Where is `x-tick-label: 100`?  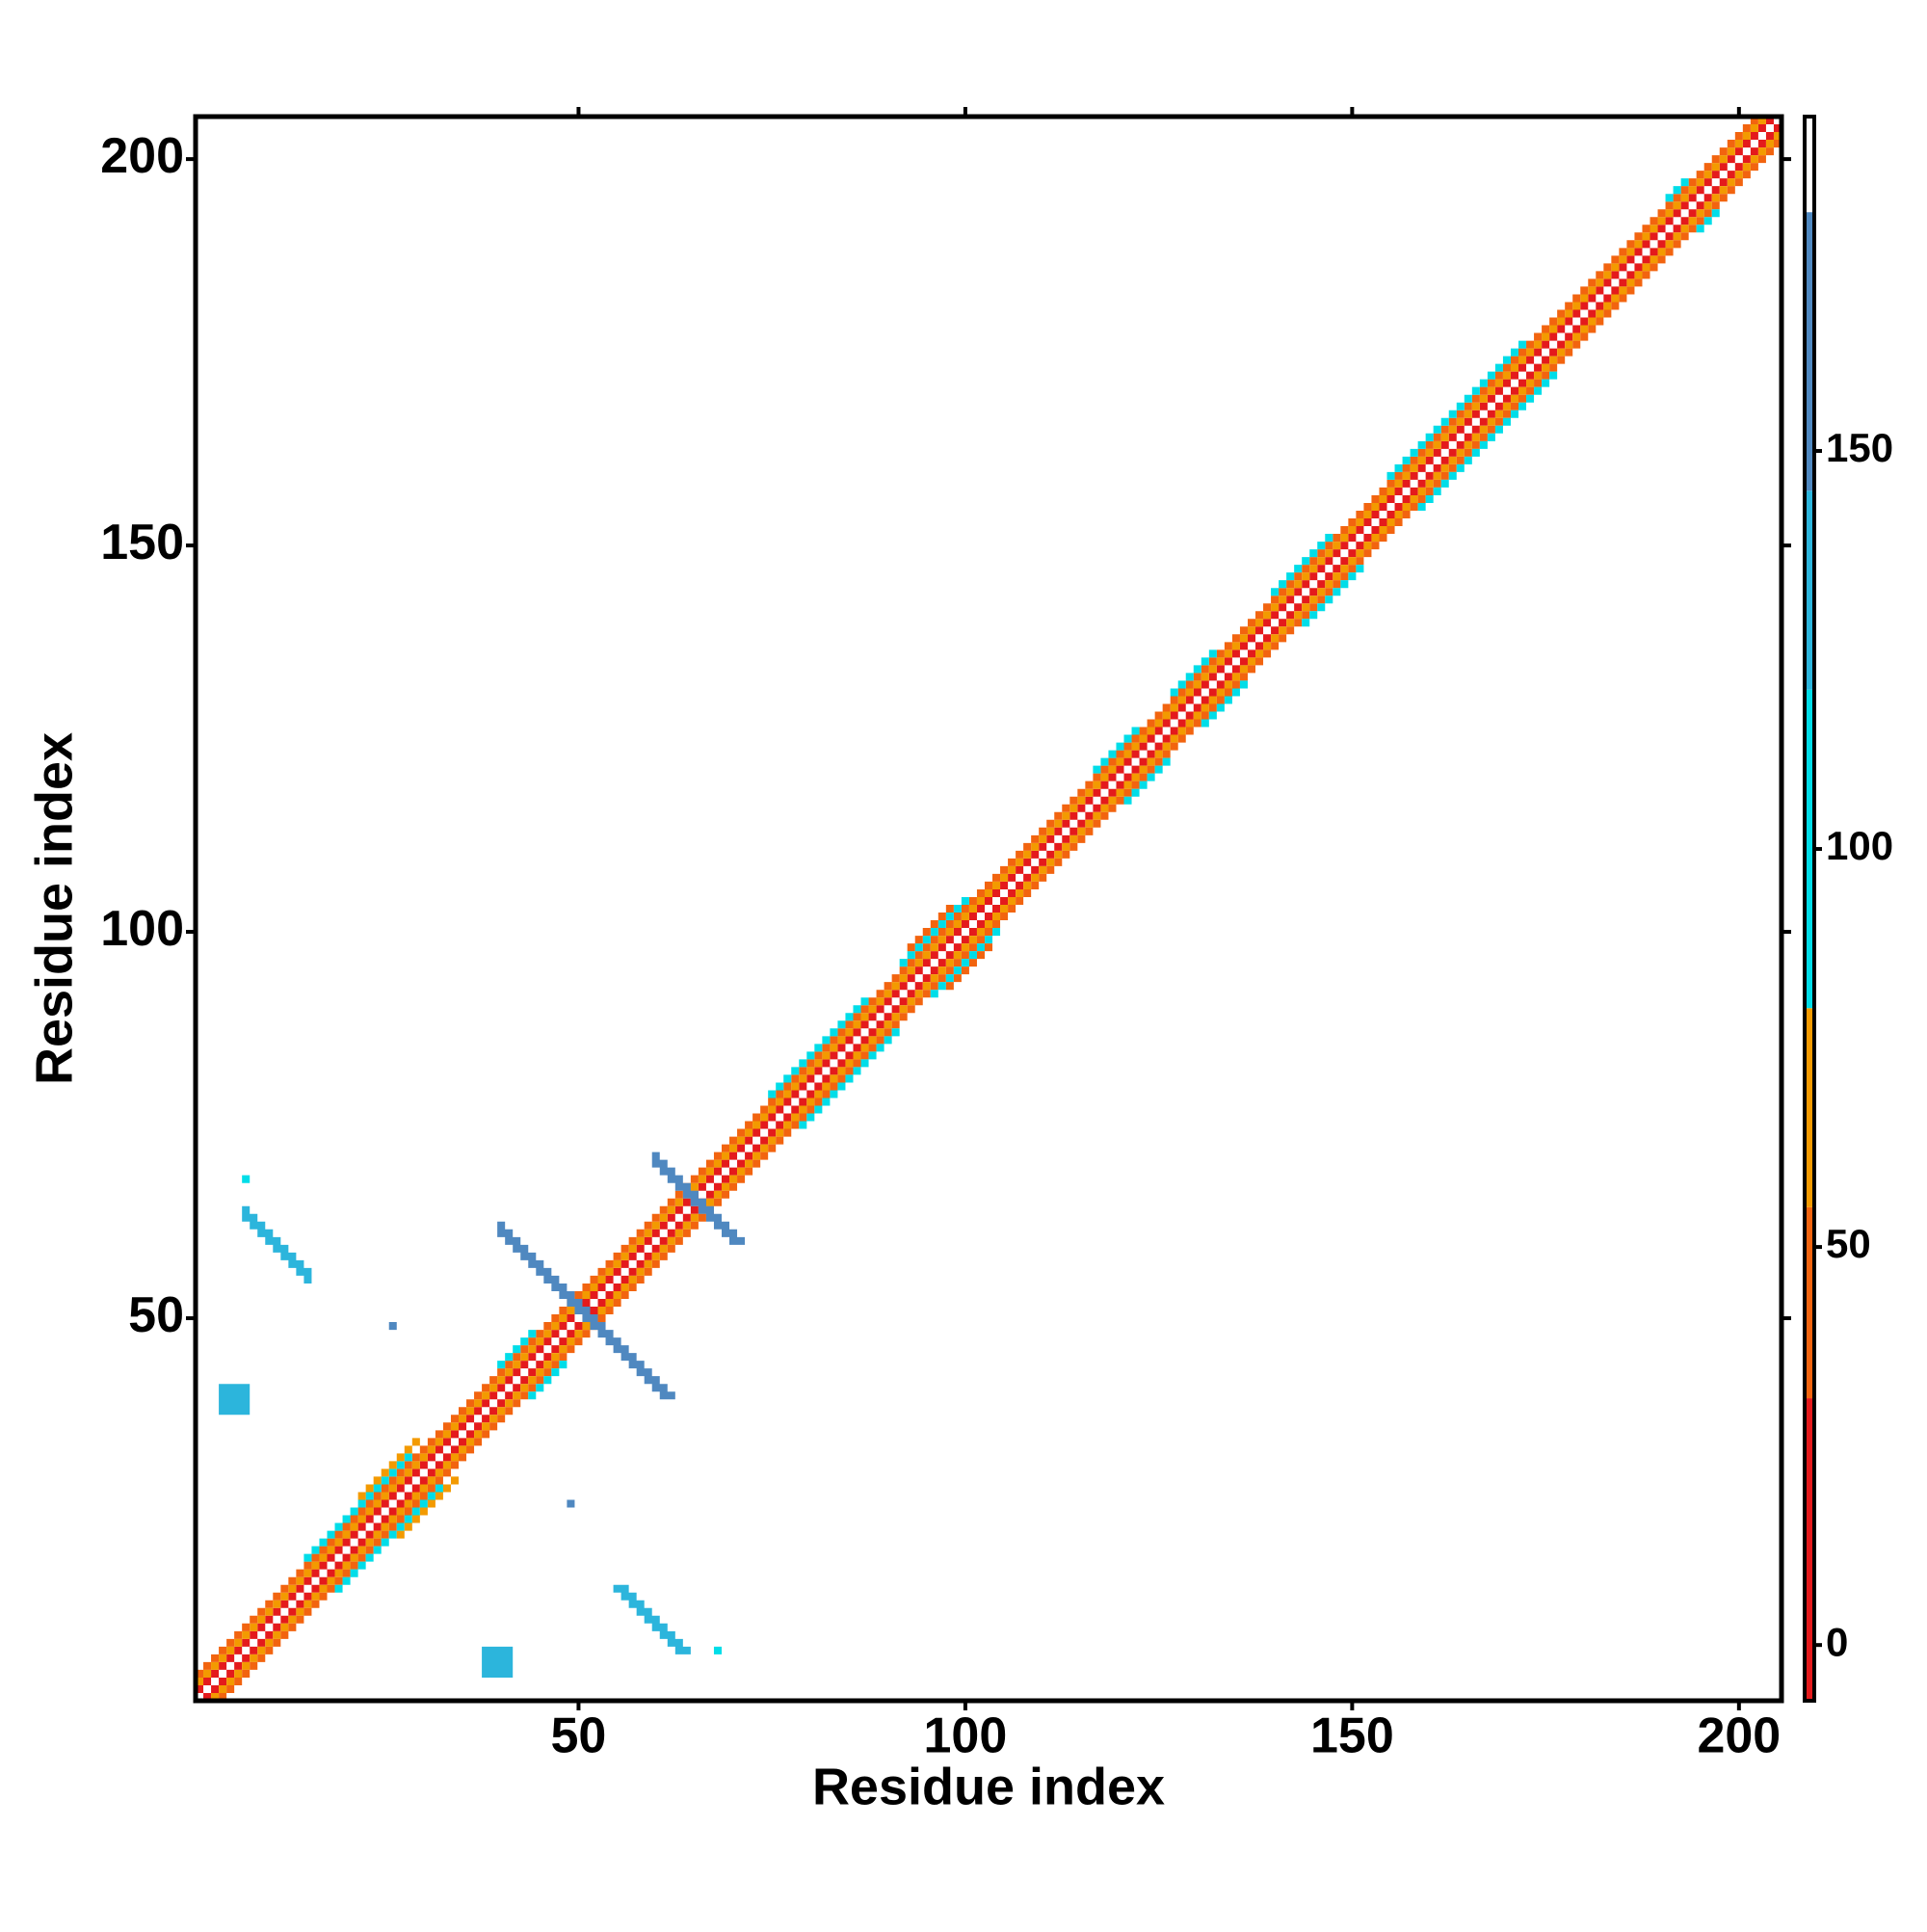
x-tick-label: 100 is located at coordinates (966, 1736).